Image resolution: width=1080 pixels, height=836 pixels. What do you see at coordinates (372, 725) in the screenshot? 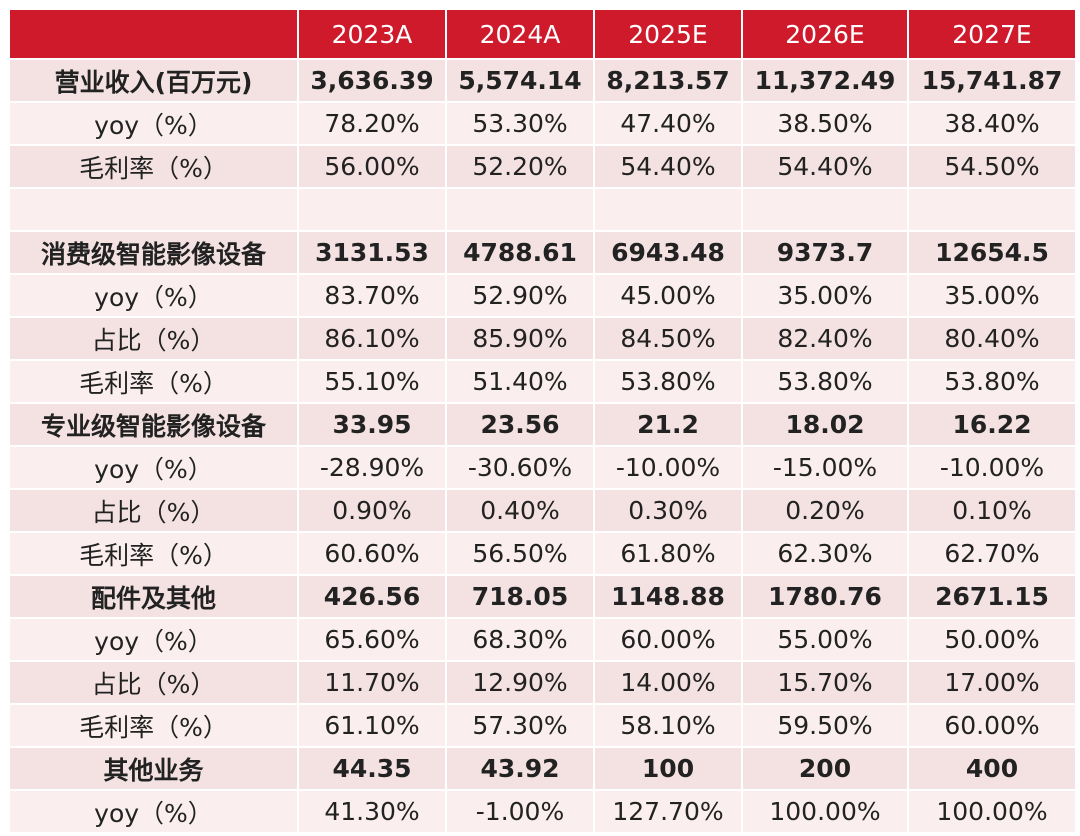
I see `value-cell: 61.10%` at bounding box center [372, 725].